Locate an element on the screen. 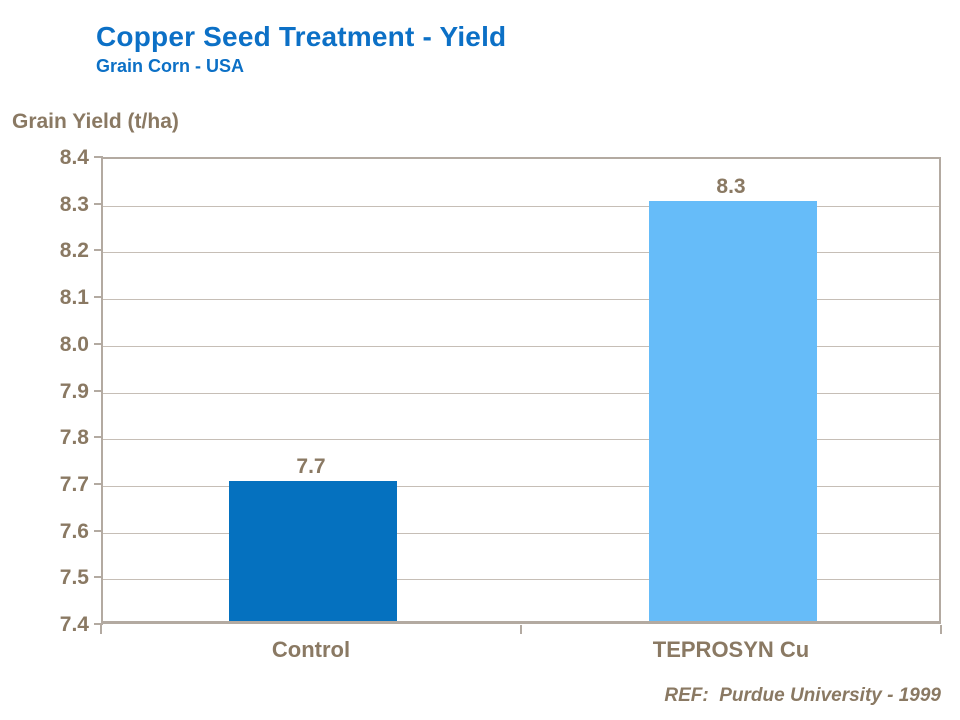 This screenshot has height=720, width=960. reference-note: REF: Purdue University - 1999 is located at coordinates (802, 695).